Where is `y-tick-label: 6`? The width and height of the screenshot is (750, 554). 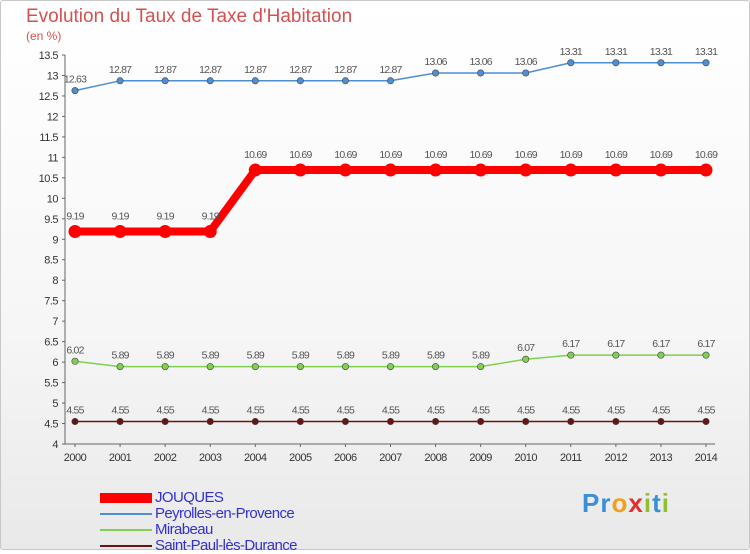 y-tick-label: 6 is located at coordinates (55, 363).